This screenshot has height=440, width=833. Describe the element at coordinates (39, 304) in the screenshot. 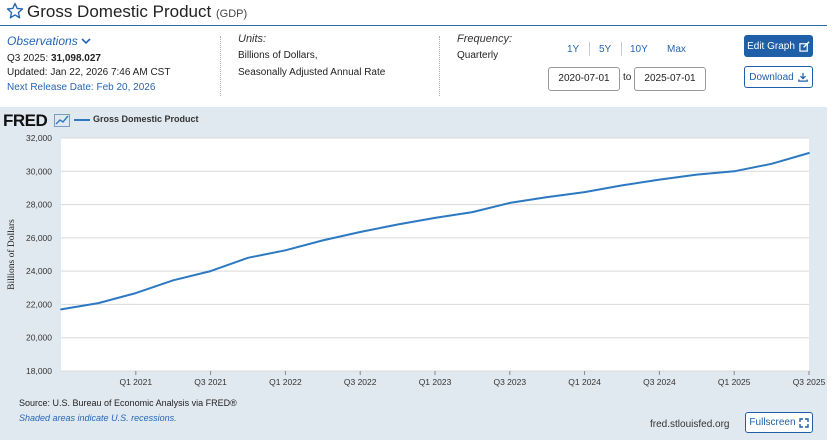

I see `y-tick-label: 22,000` at that location.